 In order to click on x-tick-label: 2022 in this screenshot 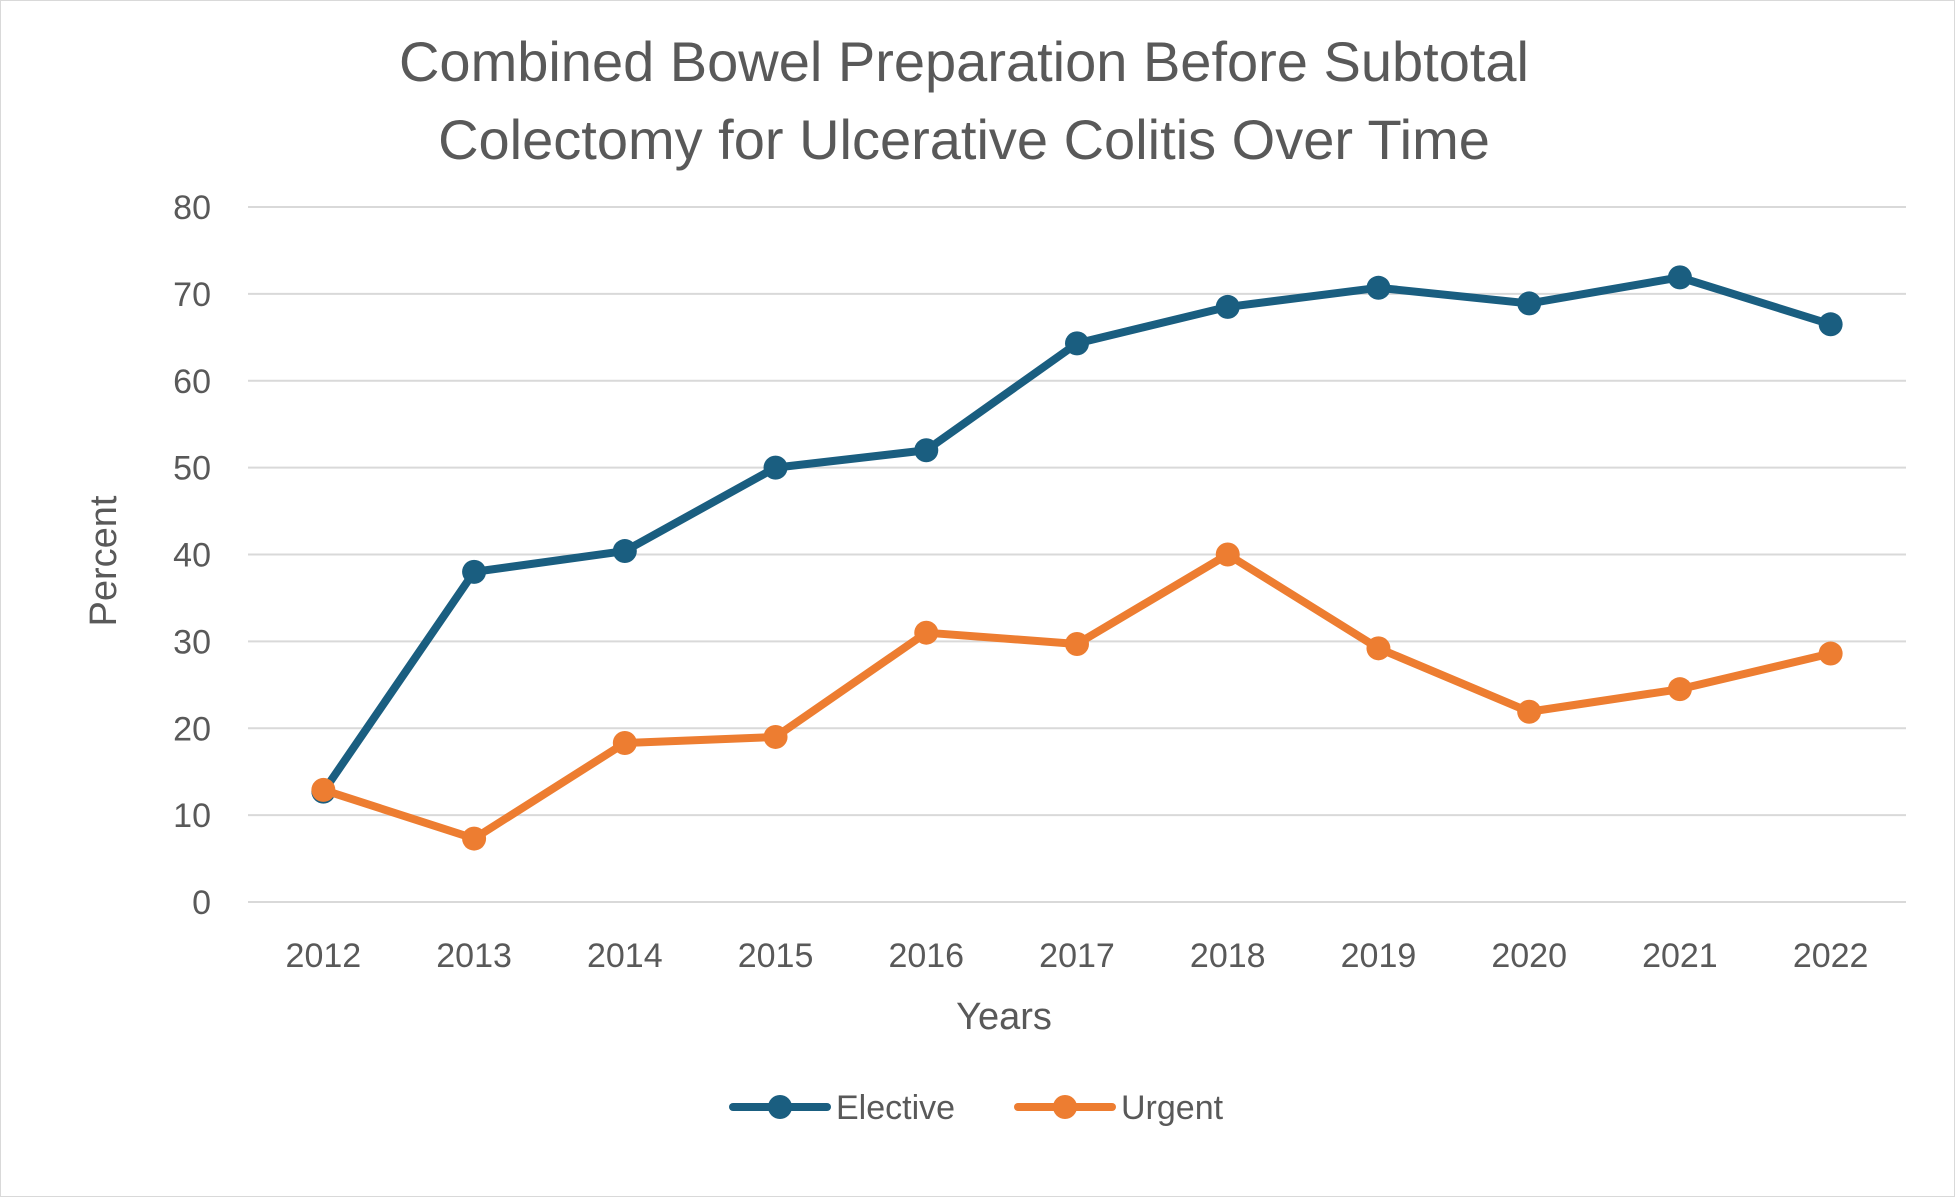, I will do `click(1831, 956)`.